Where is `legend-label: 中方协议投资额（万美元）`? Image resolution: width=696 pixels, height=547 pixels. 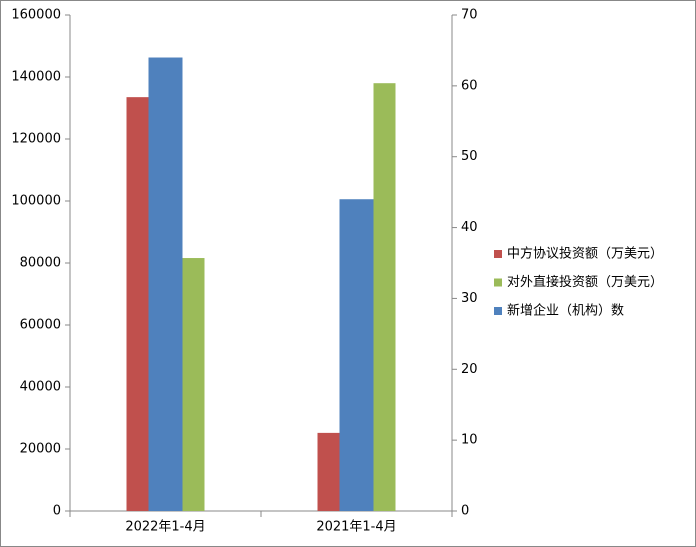
legend-label: 中方协议投资额（万美元） is located at coordinates (585, 254).